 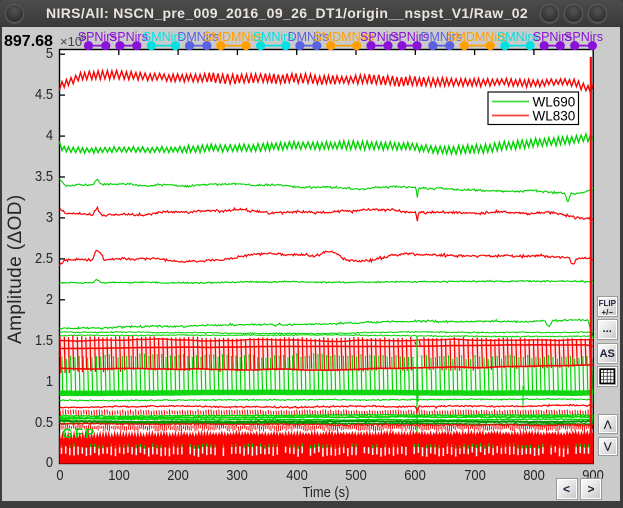 I want to click on svg-text: GFP, so click(x=79, y=433).